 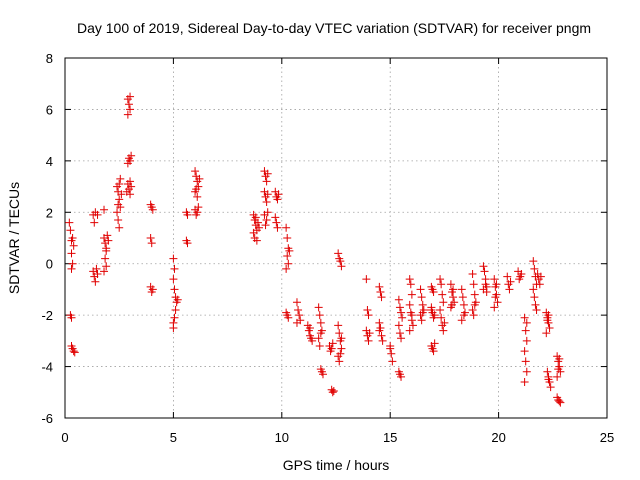 I want to click on y-tick-label: 2, so click(x=49, y=212).